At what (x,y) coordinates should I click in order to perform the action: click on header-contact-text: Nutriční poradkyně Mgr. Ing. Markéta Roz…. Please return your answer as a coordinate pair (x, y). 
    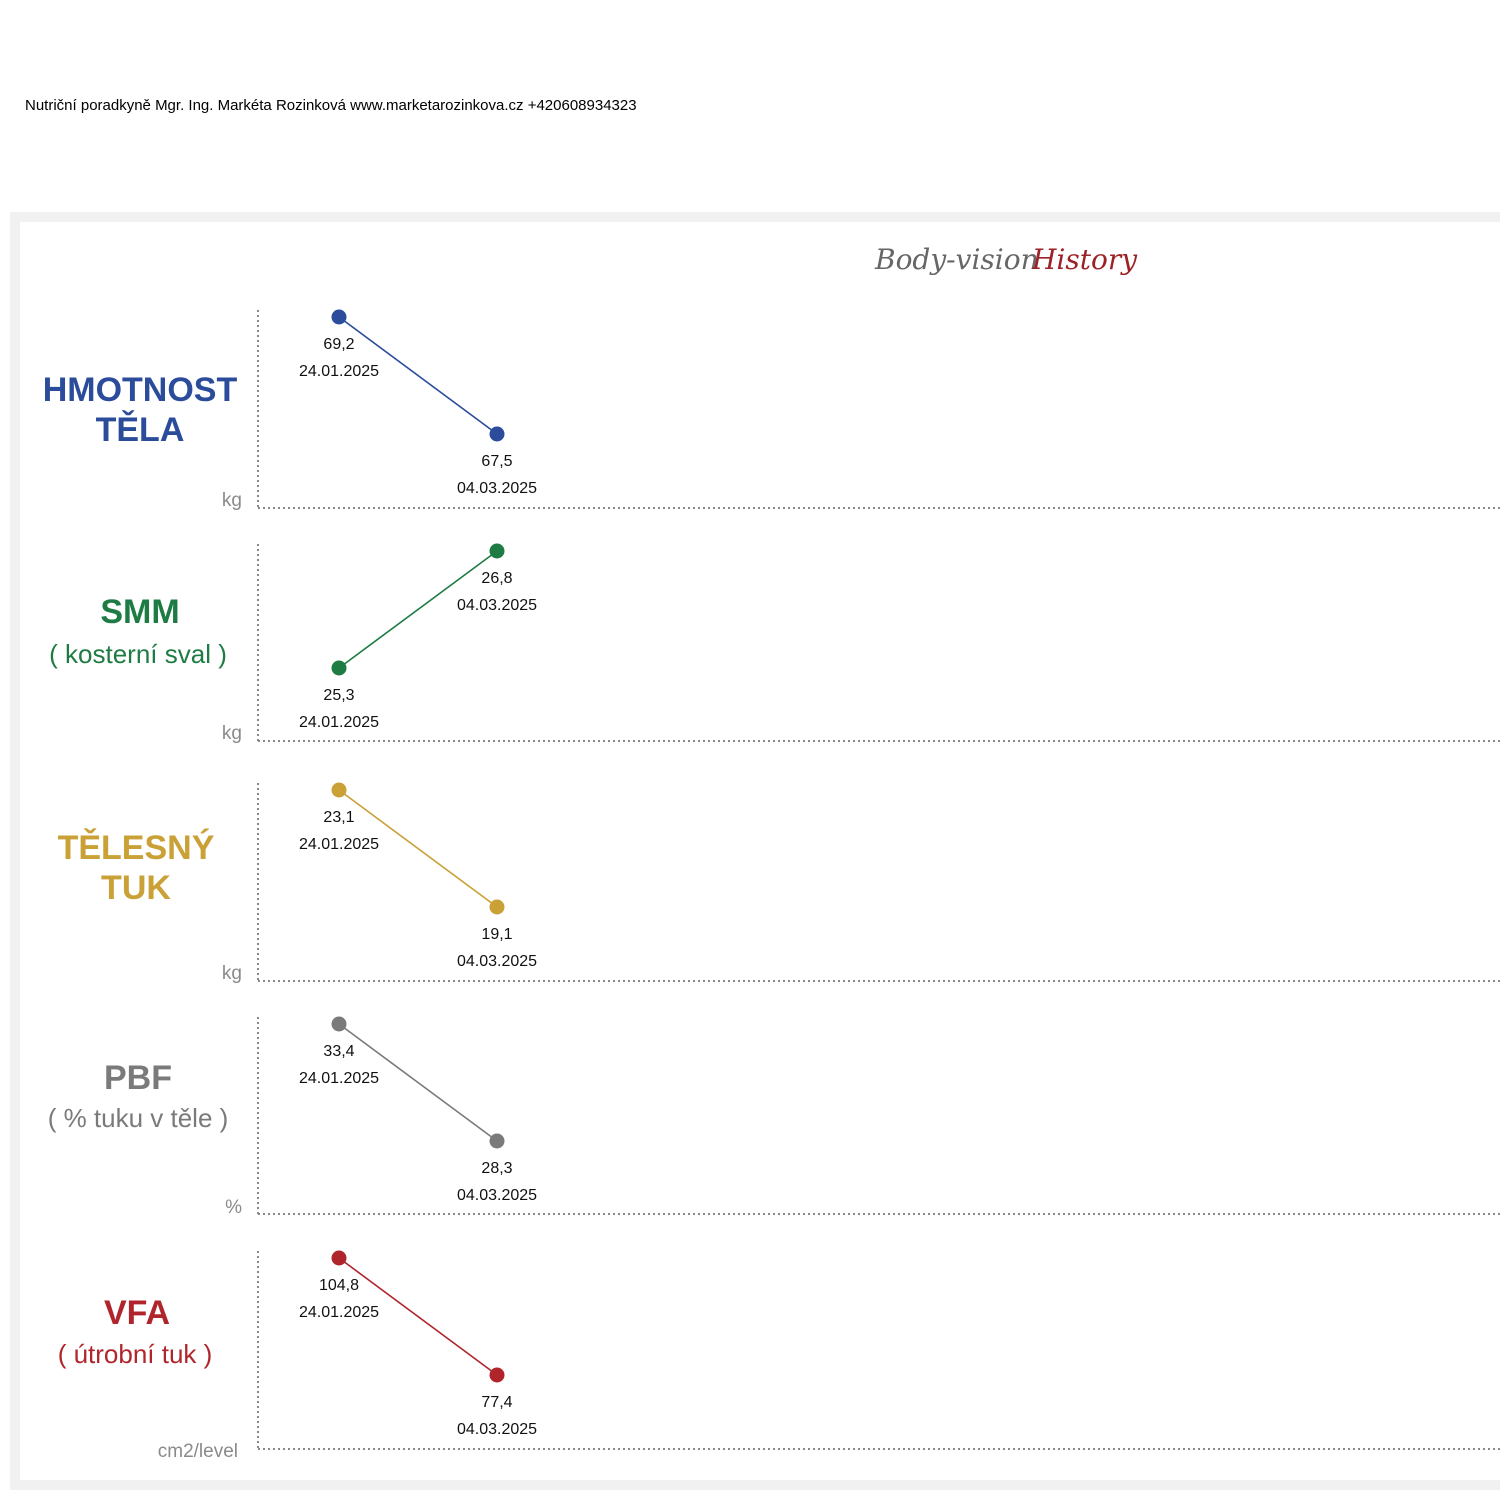
    Looking at the image, I should click on (331, 105).